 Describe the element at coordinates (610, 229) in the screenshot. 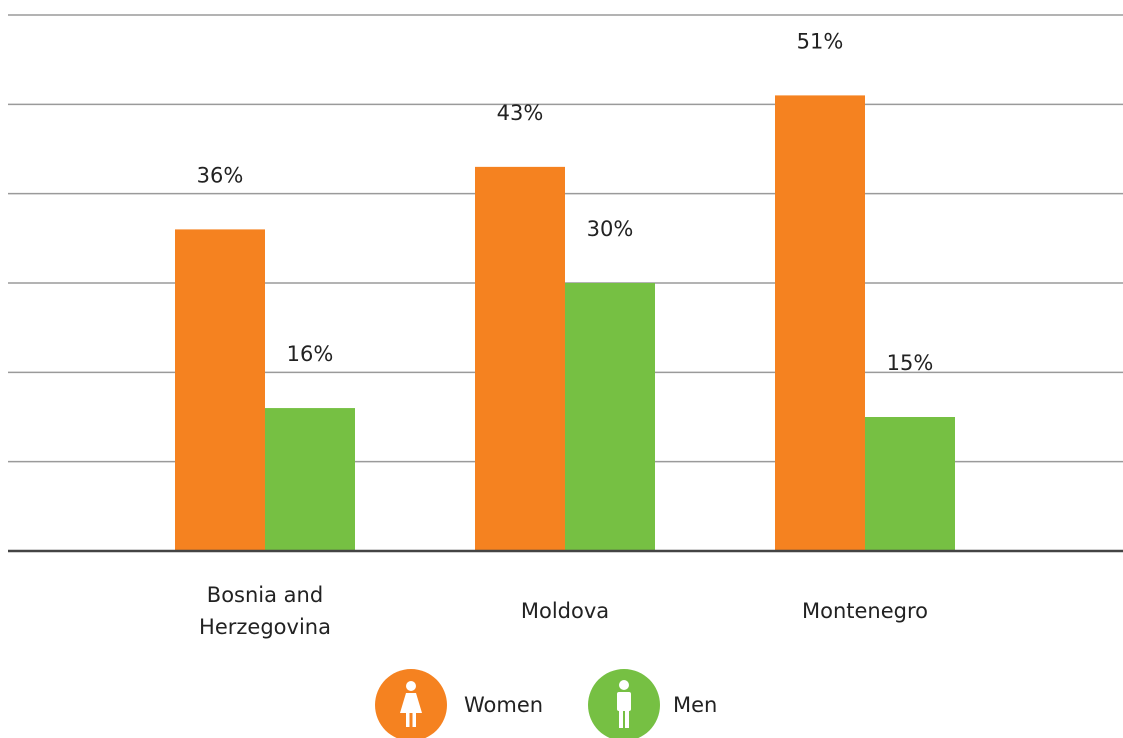

I see `data-label: 30%` at that location.